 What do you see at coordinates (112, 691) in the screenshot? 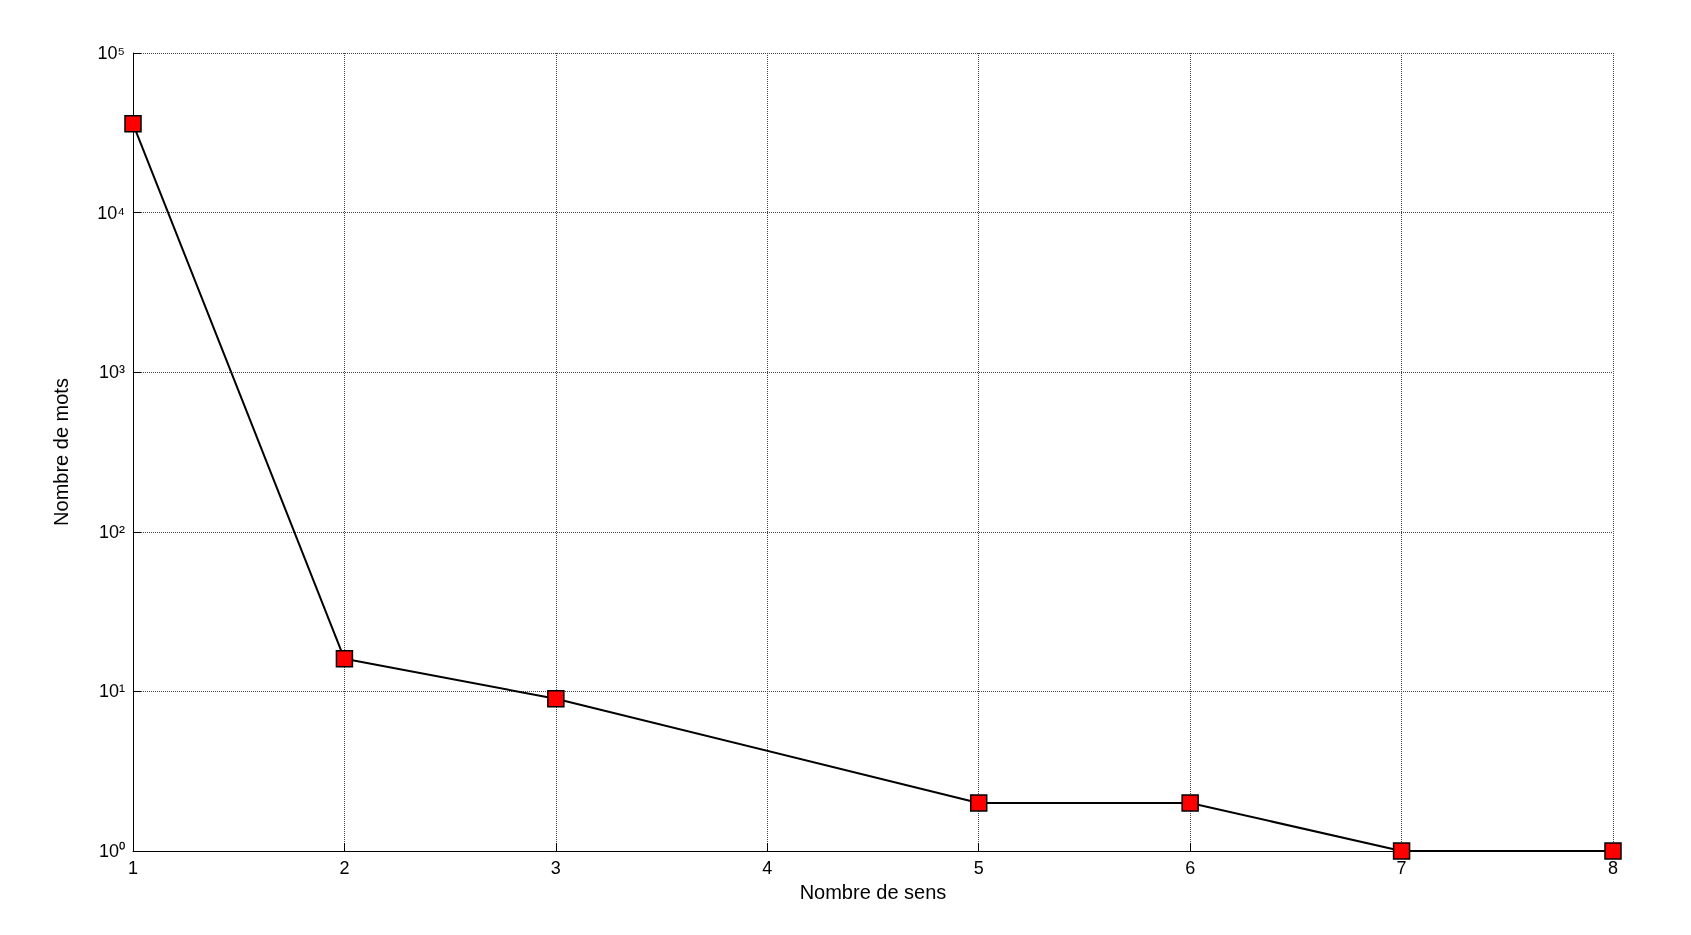
I see `y-tick-label: 10¹` at bounding box center [112, 691].